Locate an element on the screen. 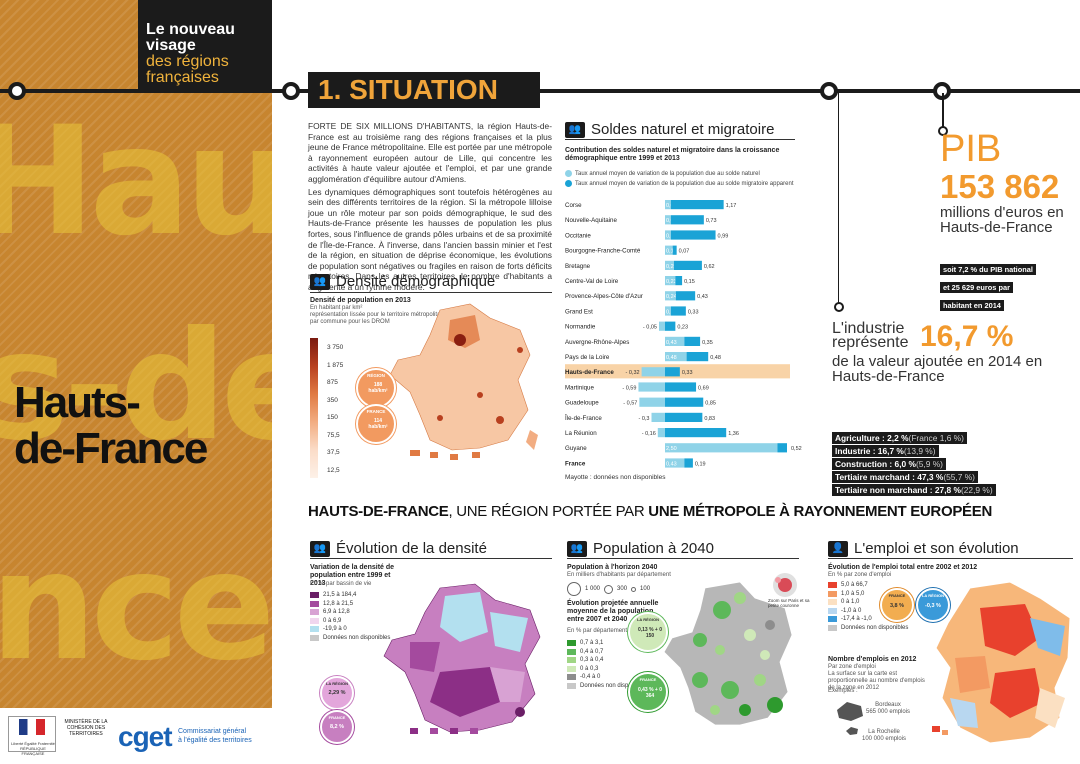 The width and height of the screenshot is (1080, 764). density-sub: En habitant par km² is located at coordinates (336, 308).